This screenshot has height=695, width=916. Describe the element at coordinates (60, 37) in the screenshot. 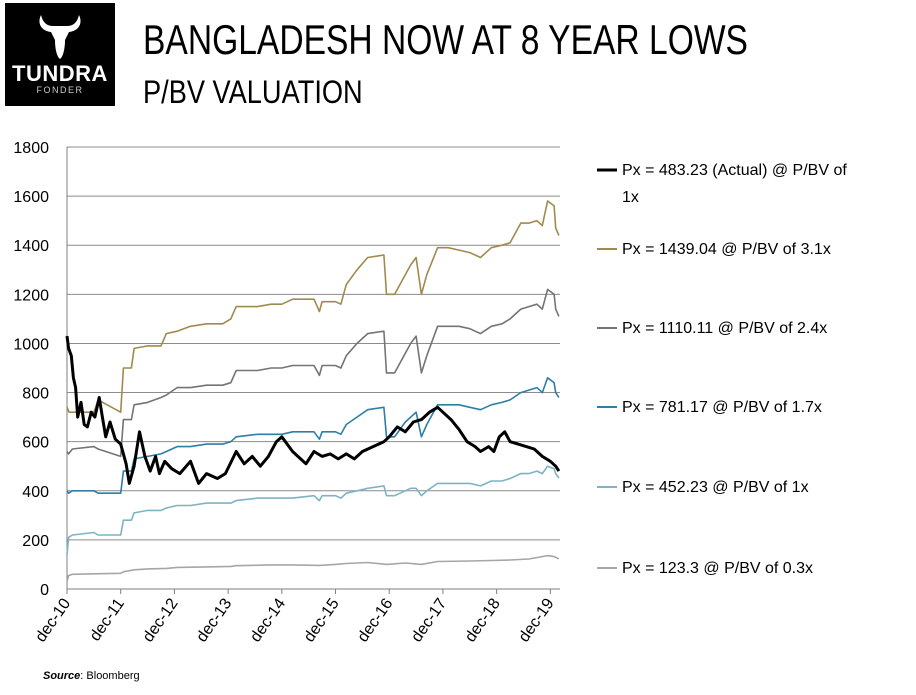

I see `bull-icon` at that location.